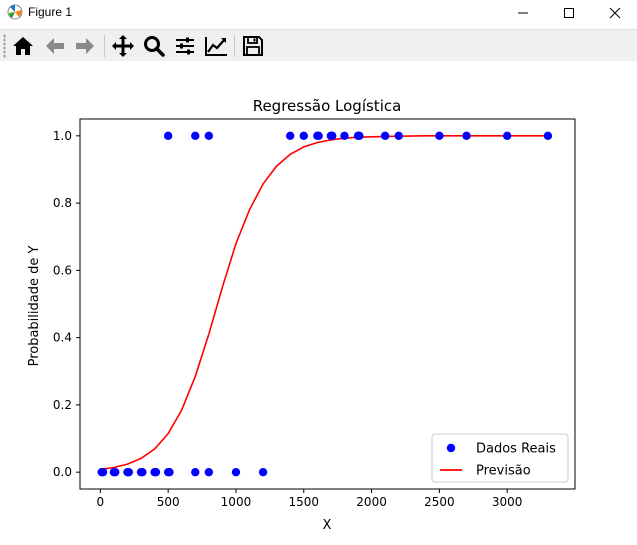 Image resolution: width=637 pixels, height=545 pixels. What do you see at coordinates (327, 106) in the screenshot?
I see `chart-title: Regressão Logística` at bounding box center [327, 106].